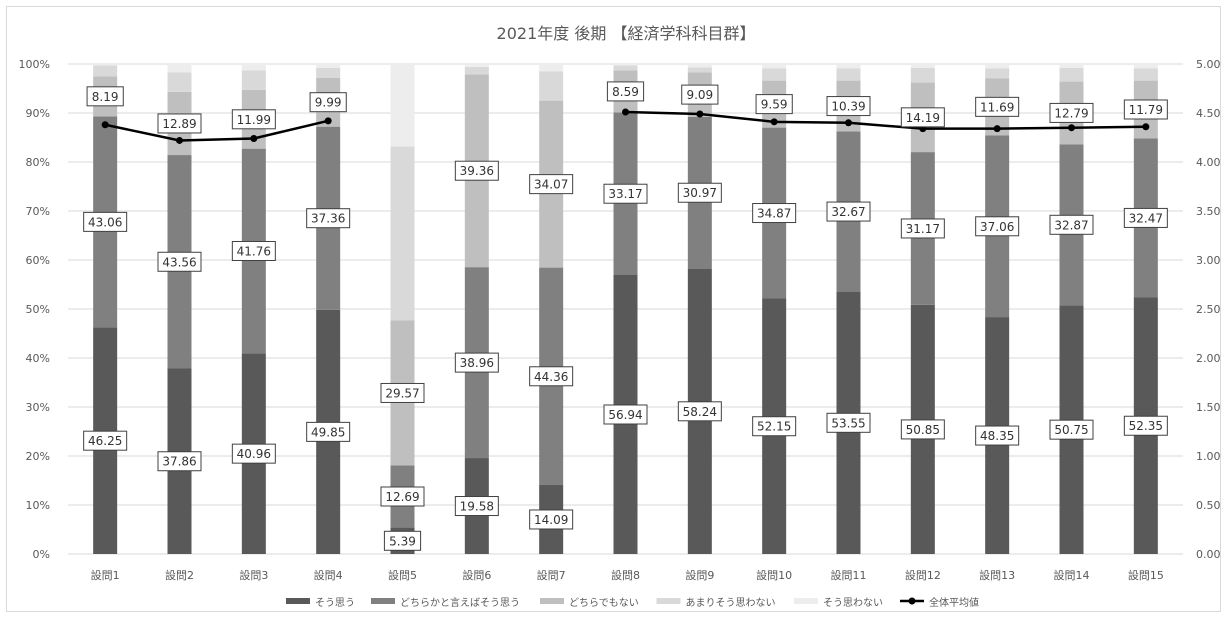  What do you see at coordinates (1208, 358) in the screenshot?
I see `y-right-tick-label: 2.00` at bounding box center [1208, 358].